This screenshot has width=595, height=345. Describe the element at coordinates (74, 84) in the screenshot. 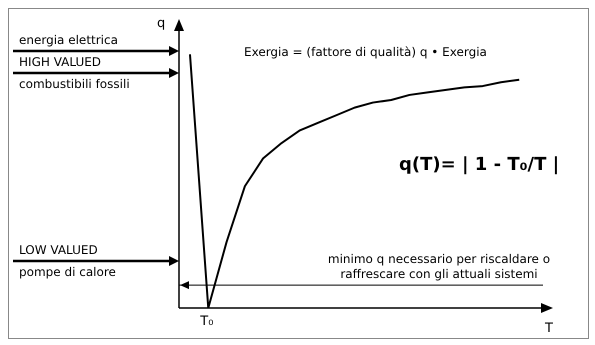

I see `text: combustibili fossili` at that location.